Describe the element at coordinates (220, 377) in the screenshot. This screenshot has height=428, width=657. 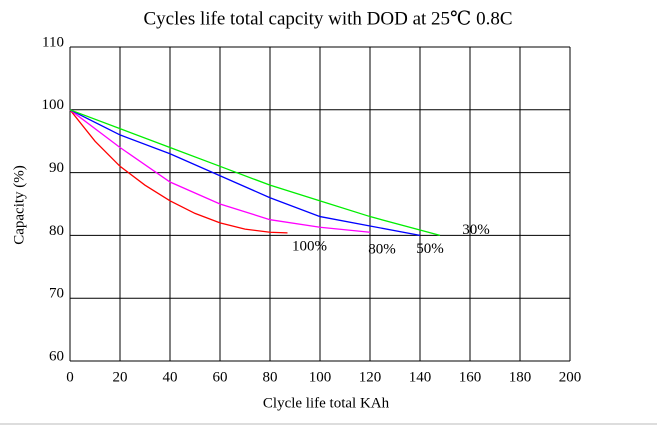
I see `x-tick-label: 60` at that location.